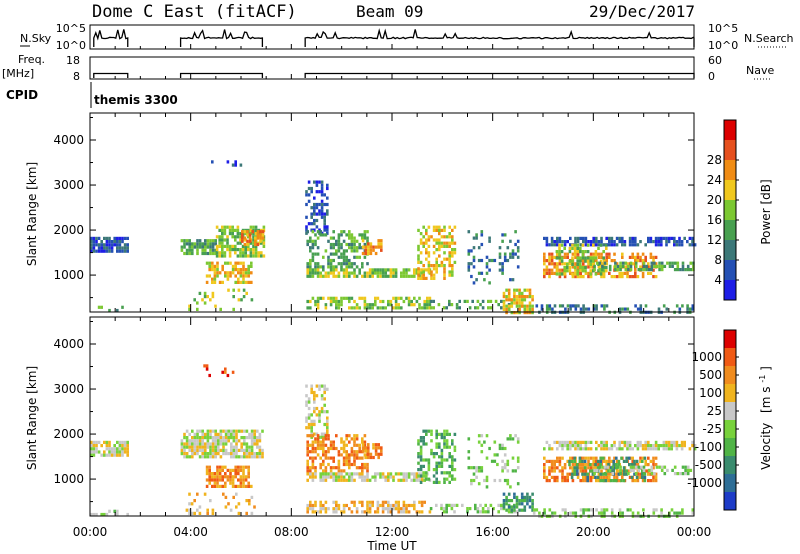 The height and width of the screenshot is (554, 800). What do you see at coordinates (730, 190) in the screenshot?
I see `power-colorbar-swatch` at bounding box center [730, 190].